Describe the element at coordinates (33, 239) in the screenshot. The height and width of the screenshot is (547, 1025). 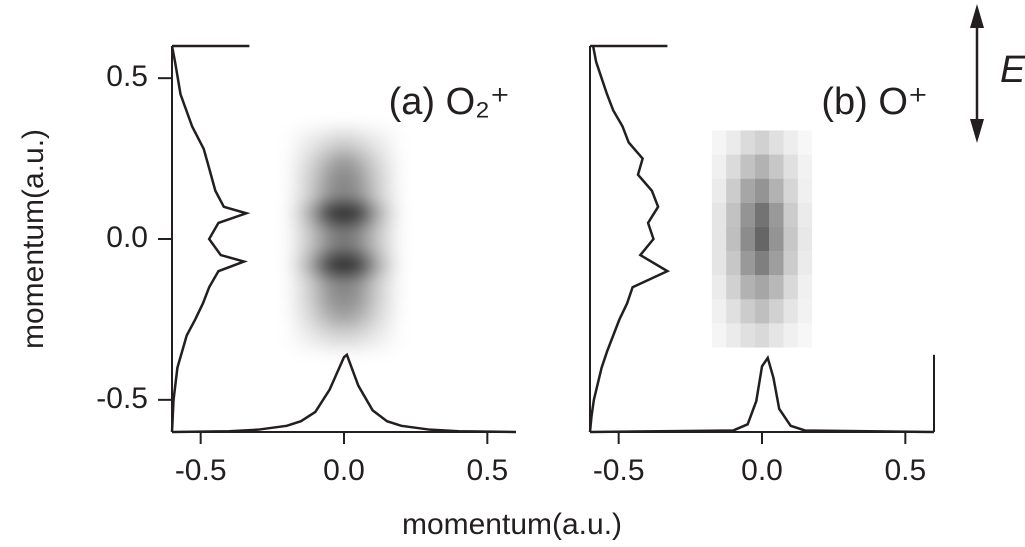
I see `y-axis-label: momentum(a.u.)` at that location.